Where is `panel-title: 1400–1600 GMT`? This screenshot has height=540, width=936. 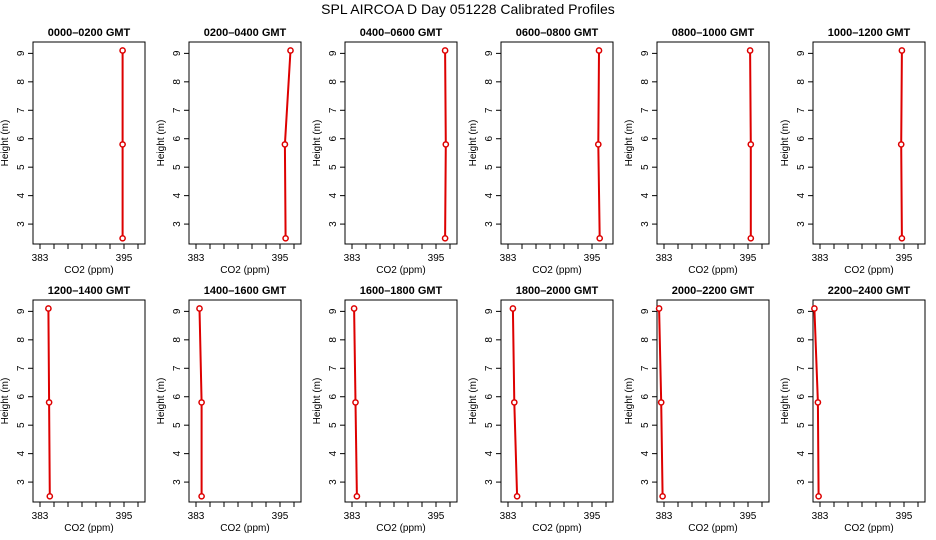
panel-title: 1400–1600 GMT is located at coordinates (245, 291).